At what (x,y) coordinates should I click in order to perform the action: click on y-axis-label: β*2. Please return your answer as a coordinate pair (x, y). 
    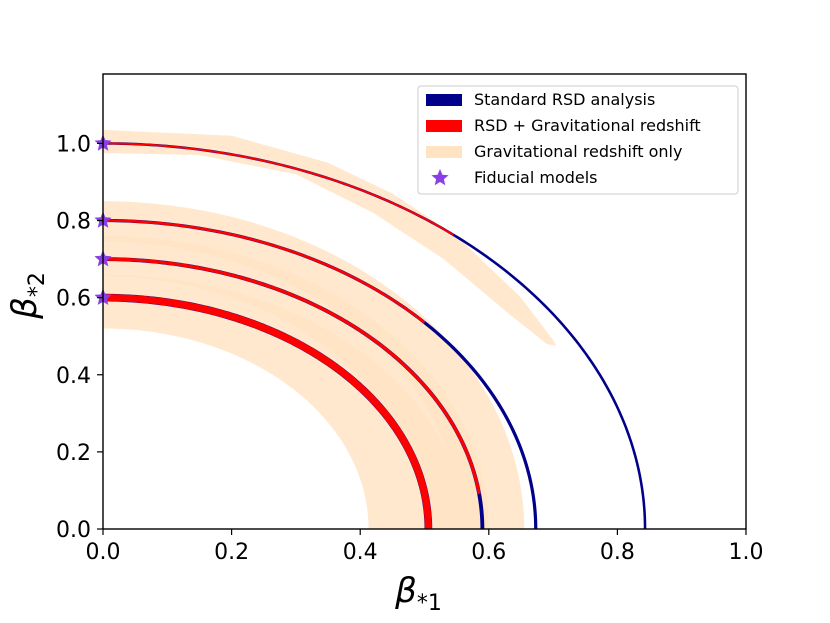
    Looking at the image, I should click on (27, 296).